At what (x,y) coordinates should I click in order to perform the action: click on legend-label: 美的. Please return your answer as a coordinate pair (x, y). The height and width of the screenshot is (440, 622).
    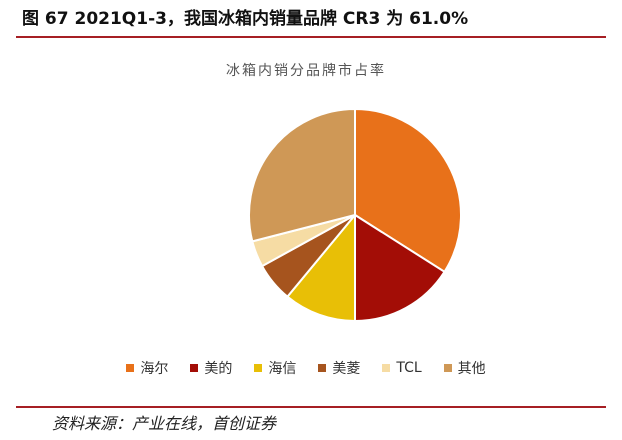
    Looking at the image, I should click on (218, 369).